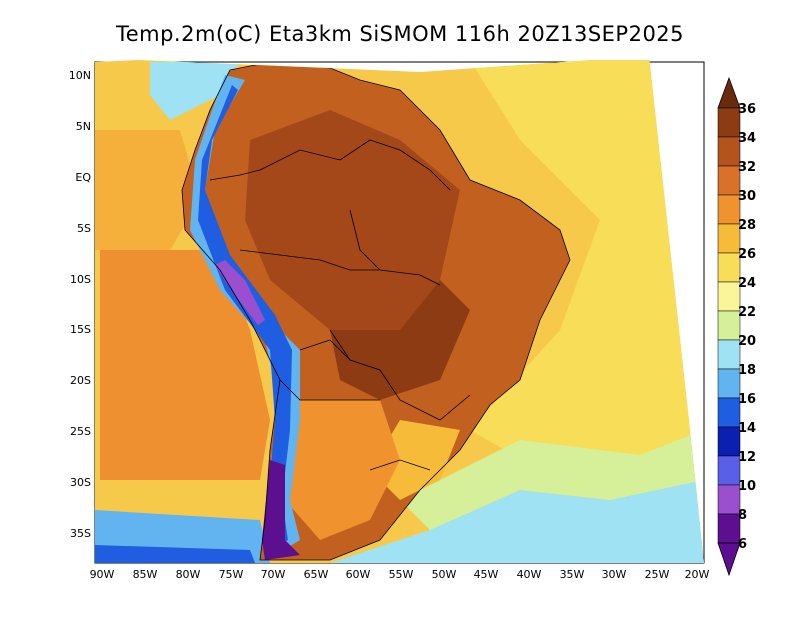 The image size is (800, 618). I want to click on andes-core-colder, so click(245, 317).